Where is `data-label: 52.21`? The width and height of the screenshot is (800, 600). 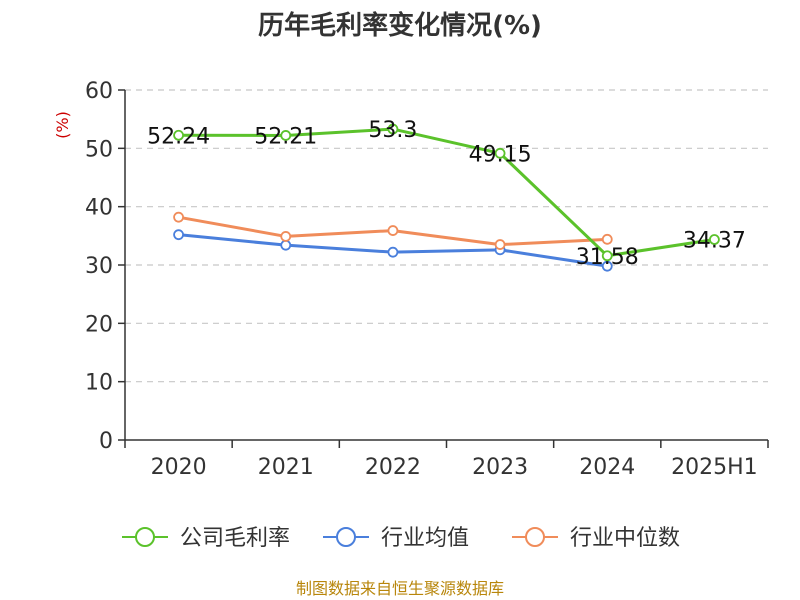
data-label: 52.21 is located at coordinates (285, 136).